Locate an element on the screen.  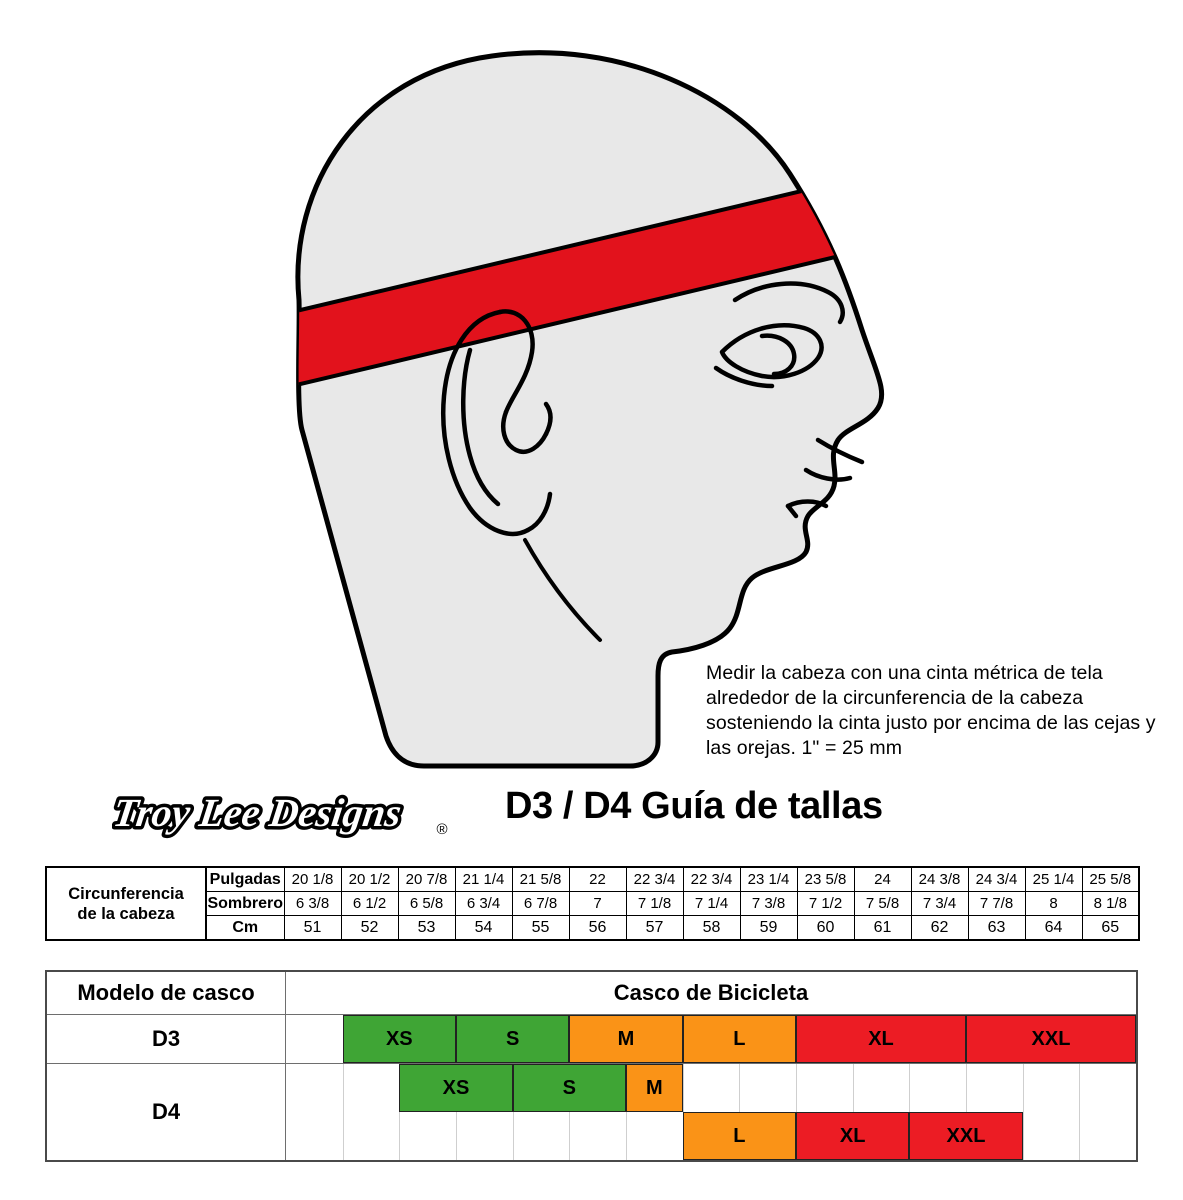
circumference-corner-label: Circunferencia de la cabeza is located at coordinates (126, 903).